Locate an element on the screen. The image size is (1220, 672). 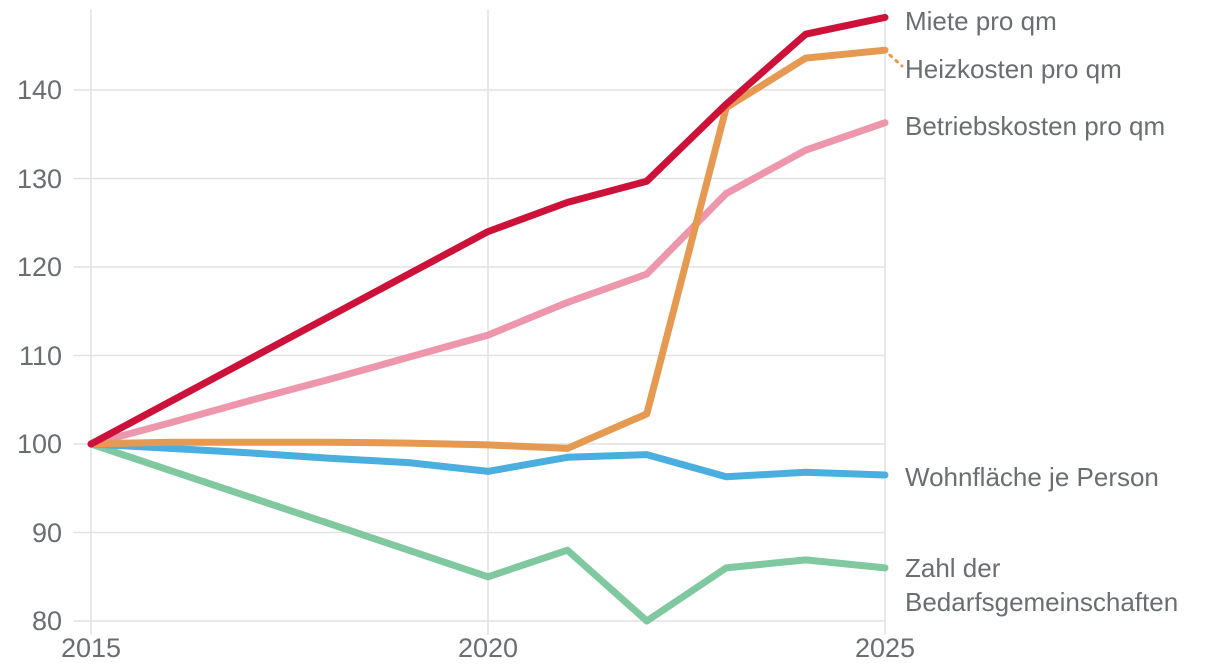
heizkosten-leader-line is located at coordinates (896, 60).